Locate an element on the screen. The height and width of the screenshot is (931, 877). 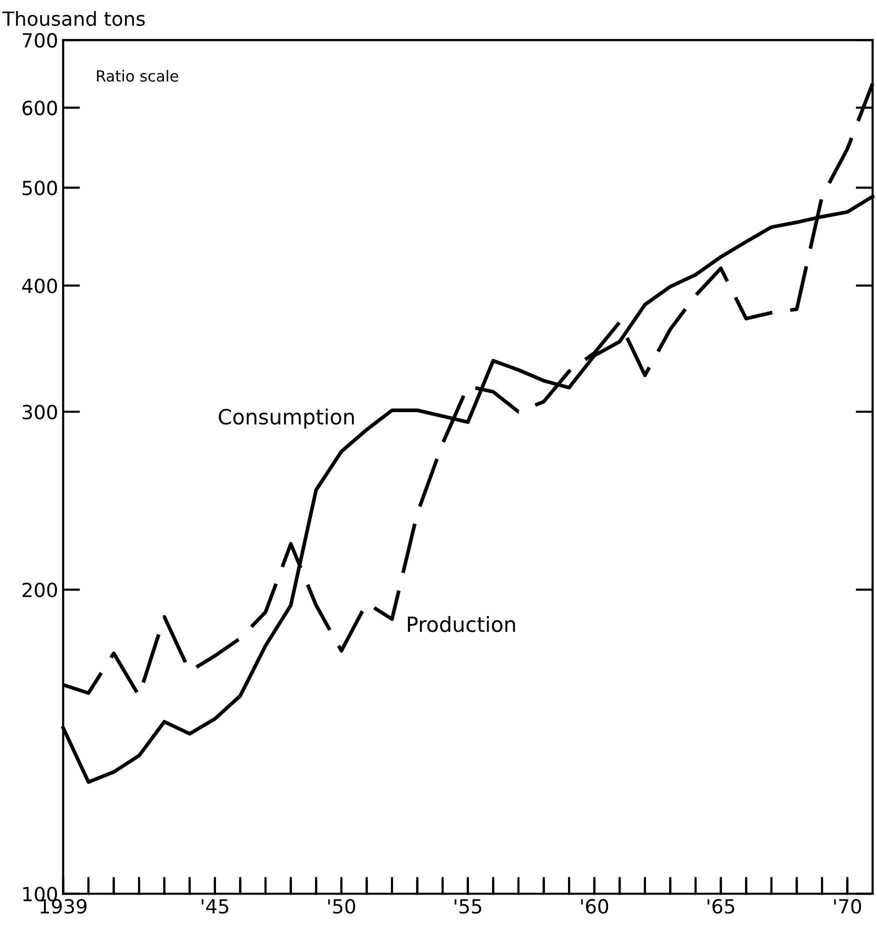
y-tick-label: 100 is located at coordinates (40, 894).